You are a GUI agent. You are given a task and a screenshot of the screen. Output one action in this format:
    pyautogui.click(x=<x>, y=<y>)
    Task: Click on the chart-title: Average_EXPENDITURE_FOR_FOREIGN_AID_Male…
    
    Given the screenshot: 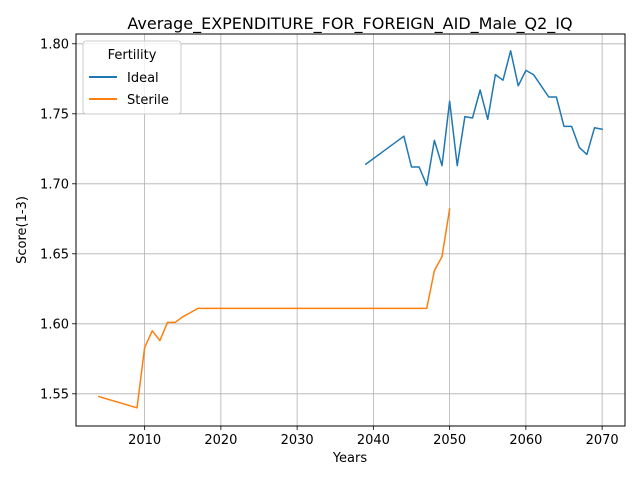 What is the action you would take?
    pyautogui.click(x=349, y=24)
    